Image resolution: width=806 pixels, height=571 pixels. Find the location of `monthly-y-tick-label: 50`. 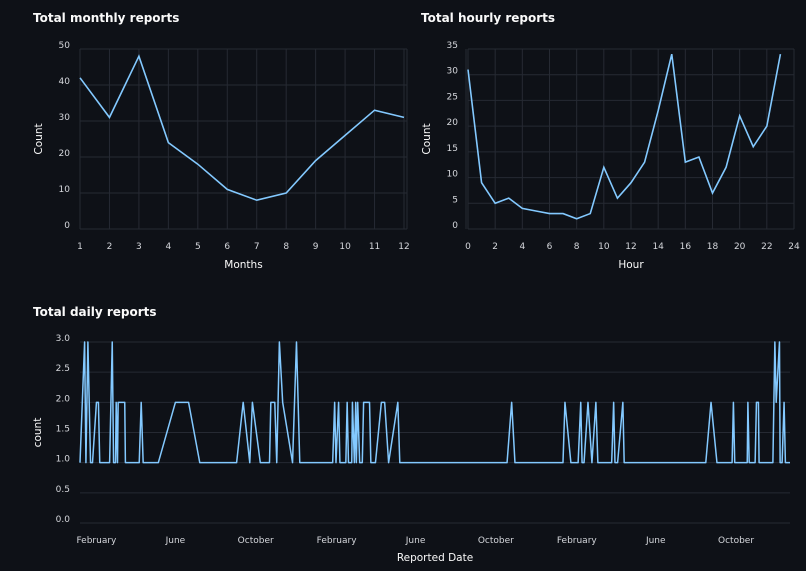

monthly-y-tick-label: 50 is located at coordinates (65, 46).